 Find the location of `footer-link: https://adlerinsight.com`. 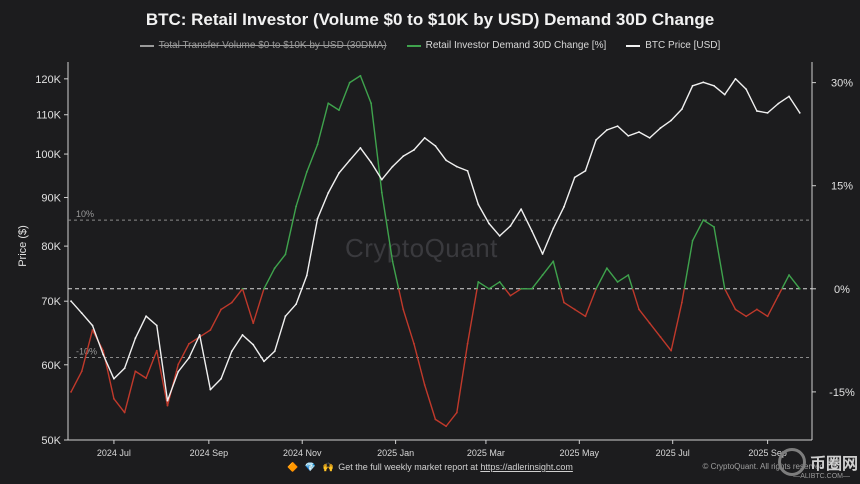

footer-link: https://adlerinsight.com is located at coordinates (526, 467).